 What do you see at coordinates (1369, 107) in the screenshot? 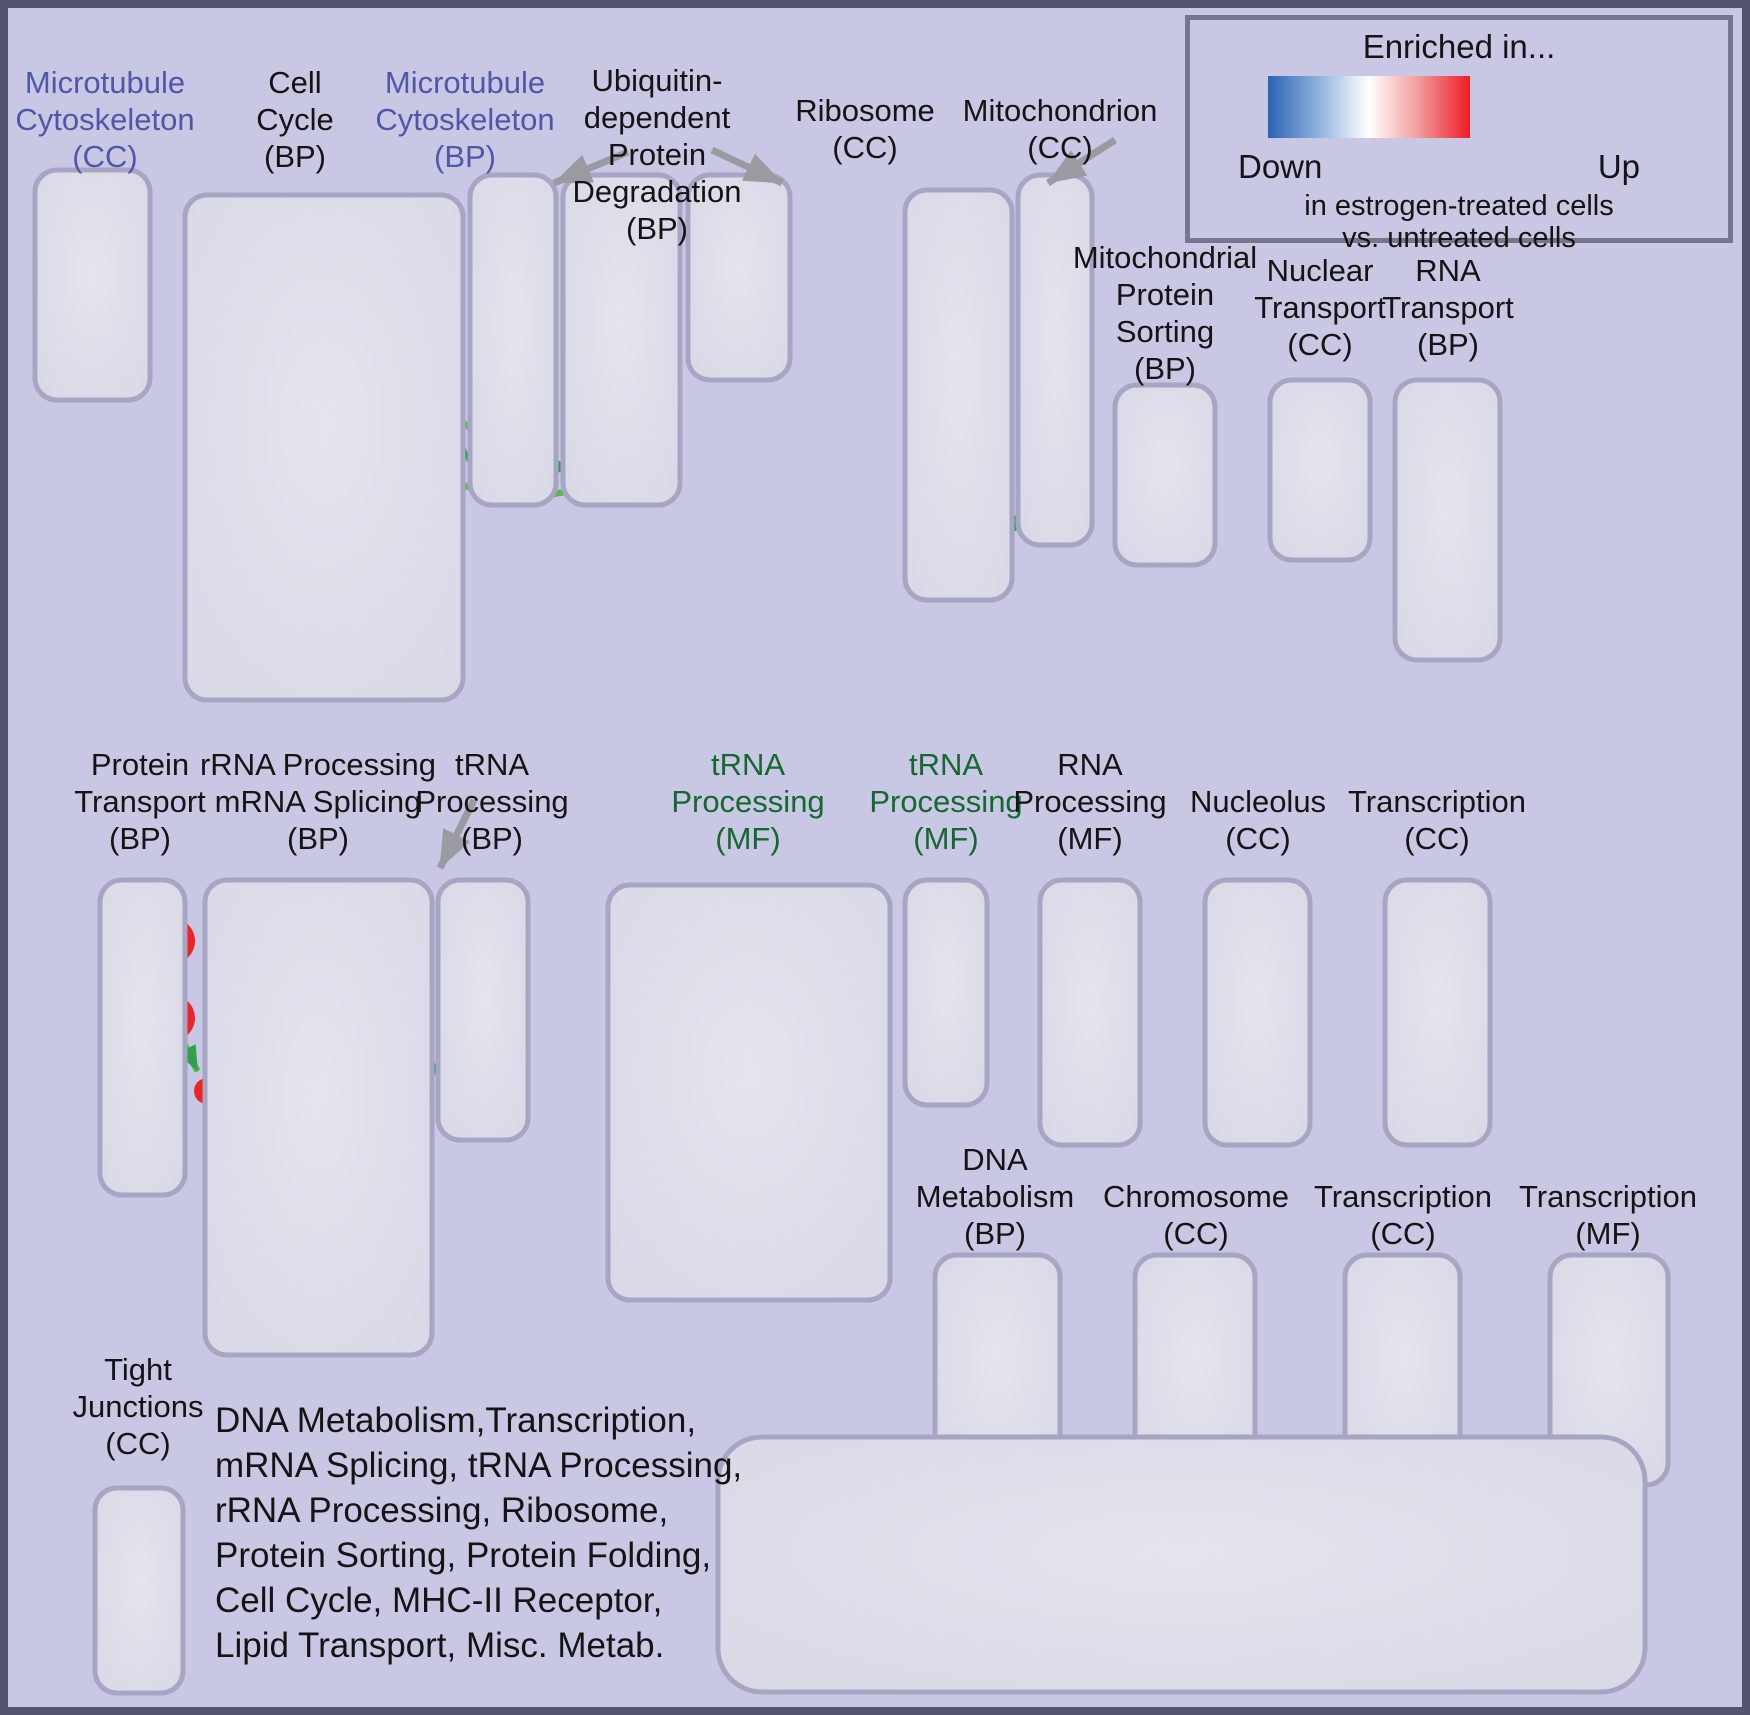
I see `legend-gradient-bar` at bounding box center [1369, 107].